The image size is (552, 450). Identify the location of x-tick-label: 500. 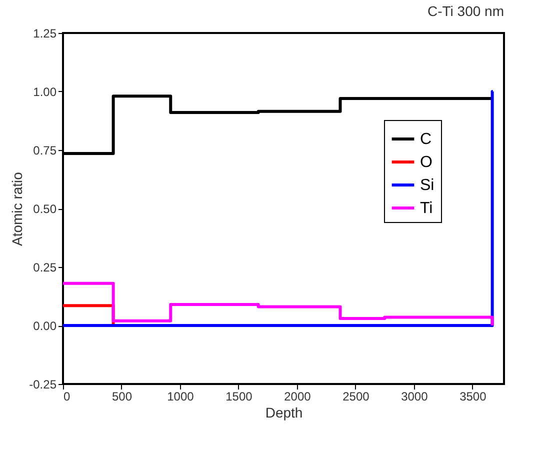
(122, 397).